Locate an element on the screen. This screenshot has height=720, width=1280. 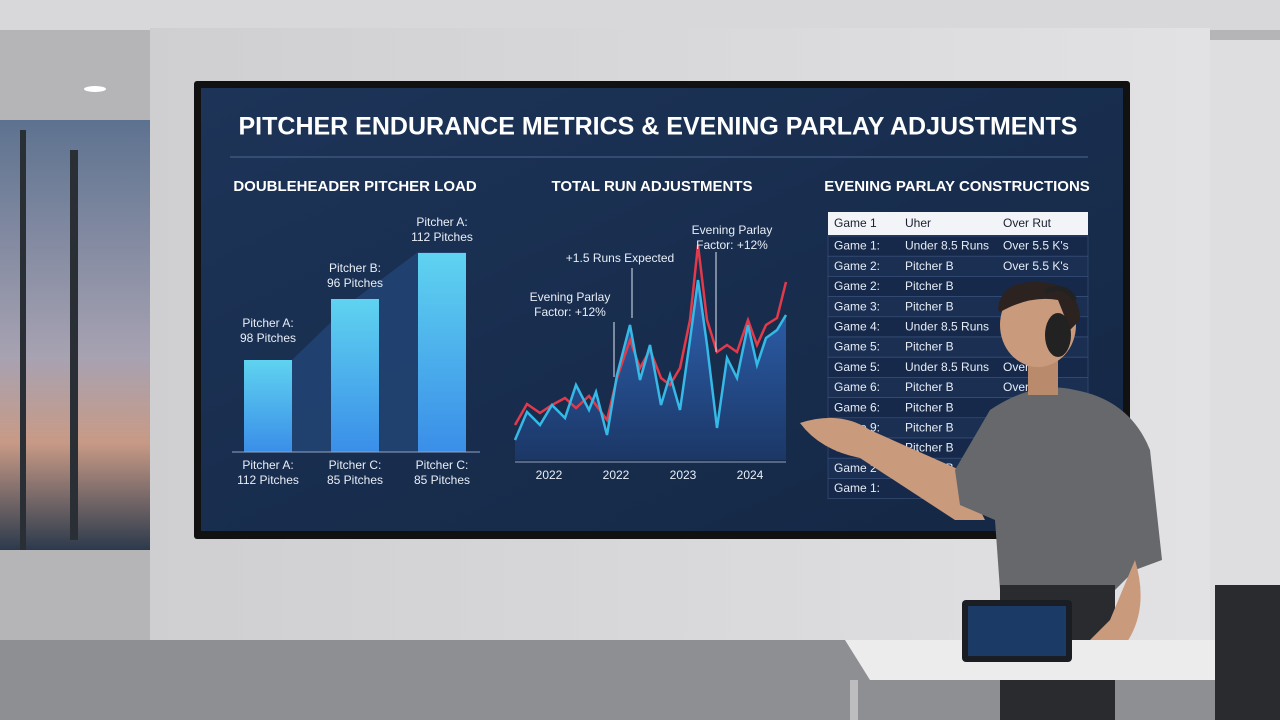
ceiling is located at coordinates (640, 15).